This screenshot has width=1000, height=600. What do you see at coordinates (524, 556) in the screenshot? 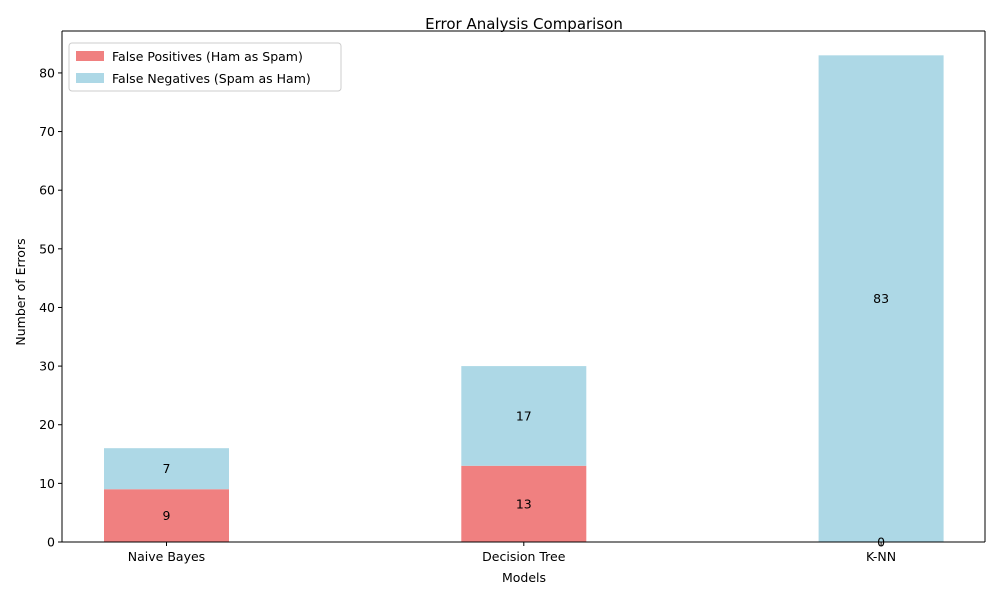
I see `x-tick-label: Decision Tree` at bounding box center [524, 556].